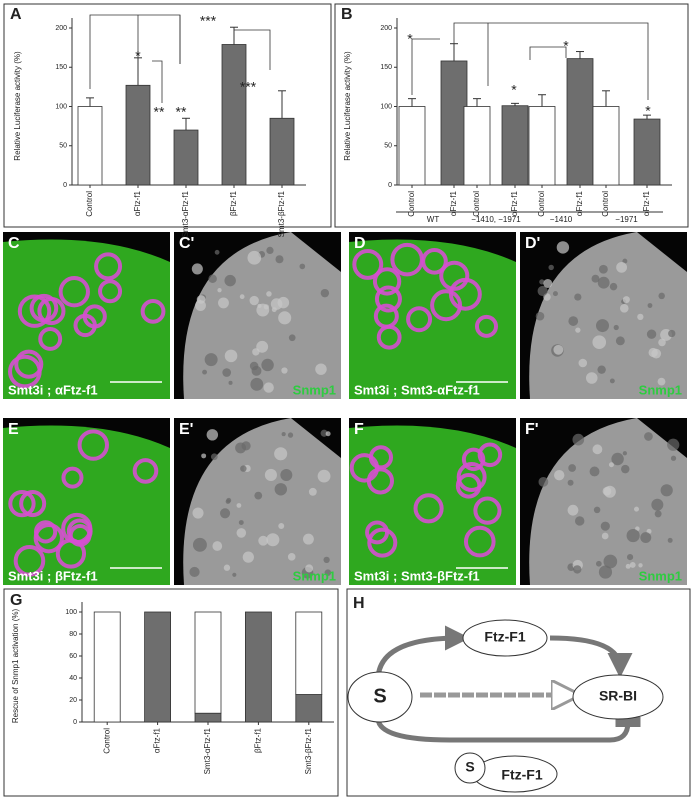 The image size is (693, 805). What do you see at coordinates (15, 666) in the screenshot?
I see `y-axis-label: Rescue of Snmp1 activation (%)` at bounding box center [15, 666].